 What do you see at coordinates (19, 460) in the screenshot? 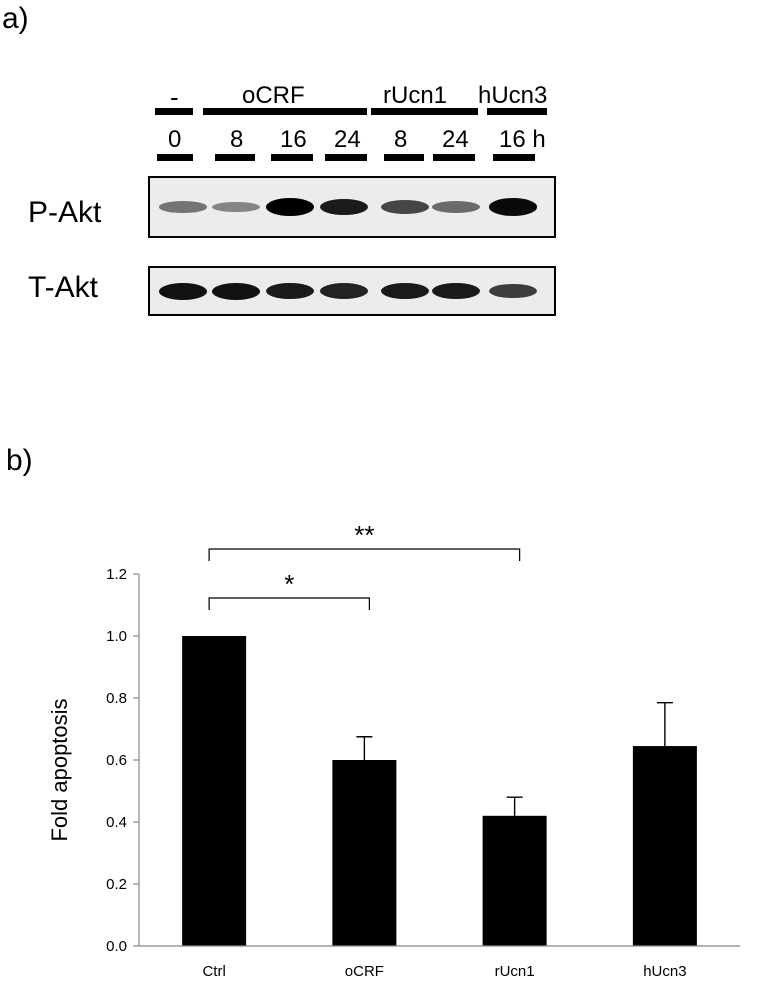
I see `panel-label-b: b)` at bounding box center [19, 460].